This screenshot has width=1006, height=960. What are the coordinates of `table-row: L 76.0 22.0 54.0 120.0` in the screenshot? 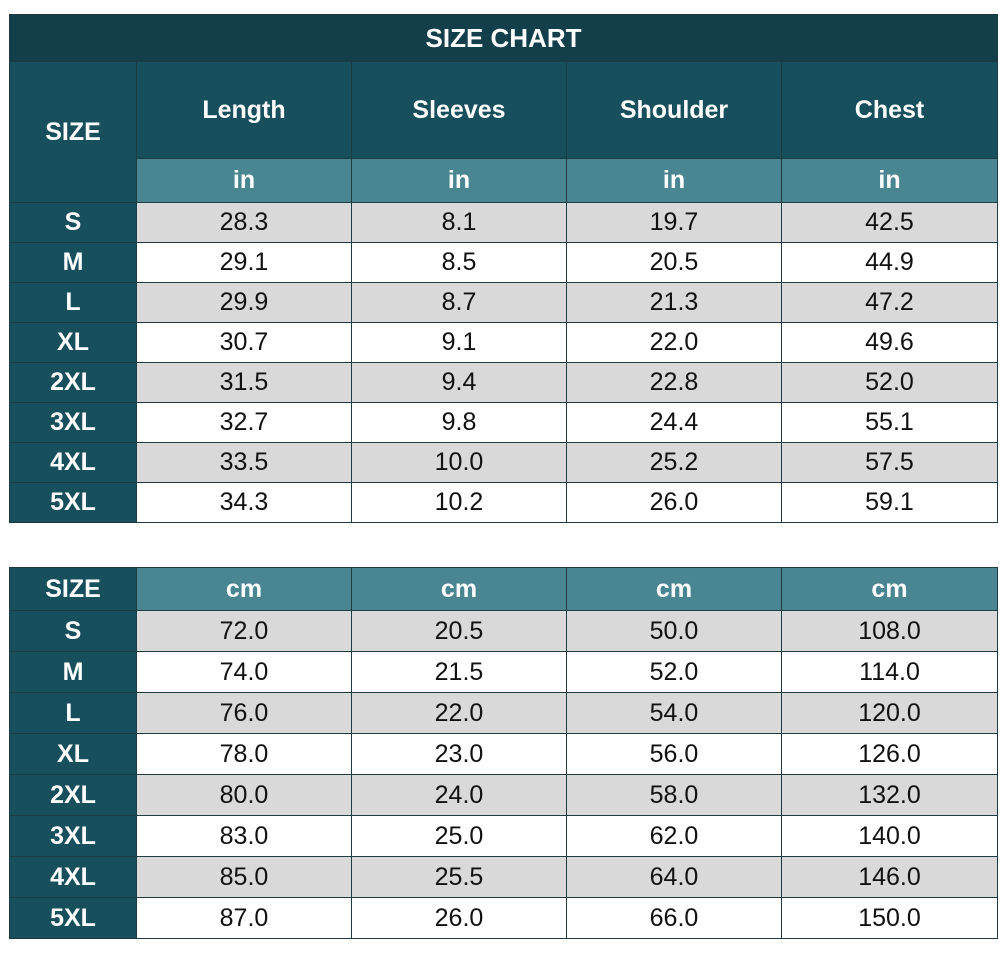 It's located at (503, 713).